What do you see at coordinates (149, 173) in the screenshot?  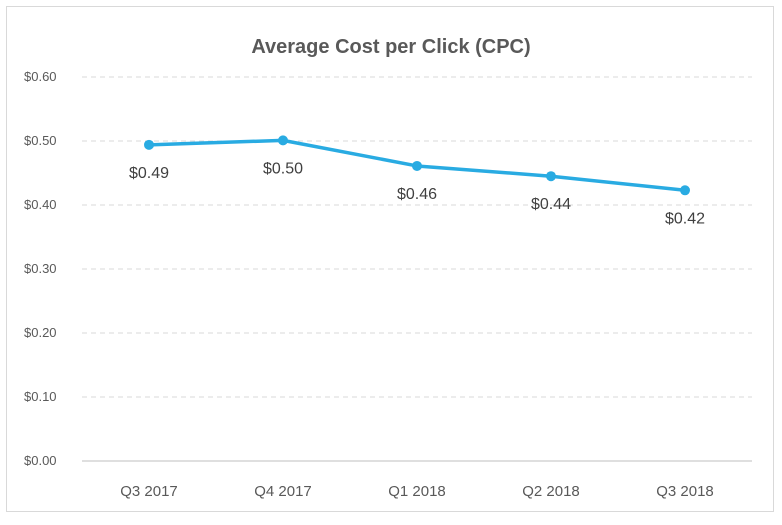 I see `data-label: $0.49` at bounding box center [149, 173].